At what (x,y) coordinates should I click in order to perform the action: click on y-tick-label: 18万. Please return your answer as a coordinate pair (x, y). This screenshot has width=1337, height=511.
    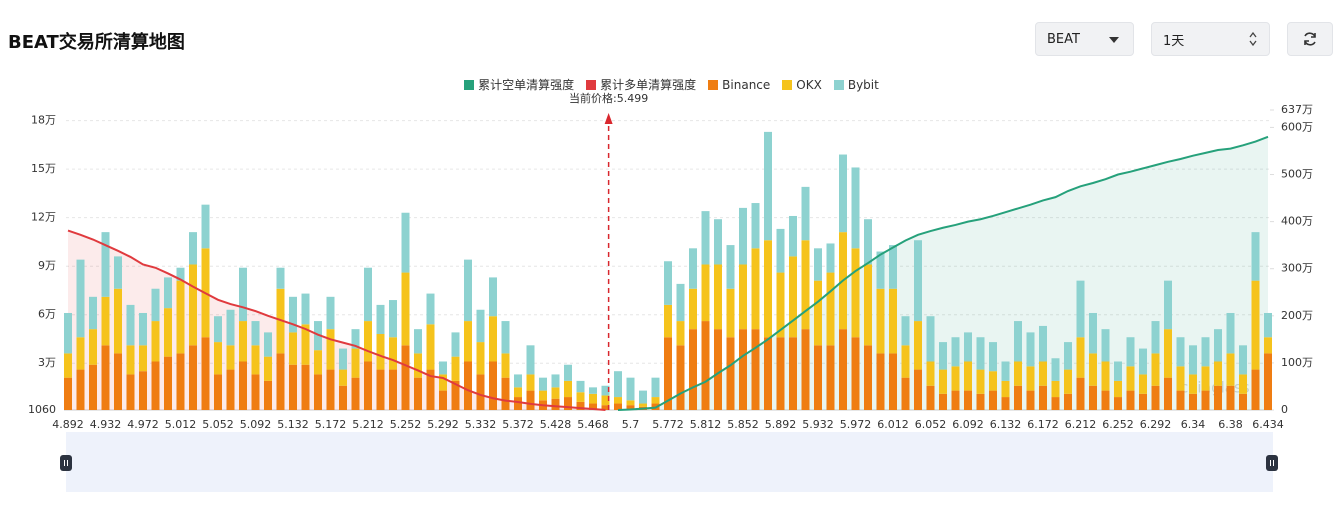
    Looking at the image, I should click on (43, 120).